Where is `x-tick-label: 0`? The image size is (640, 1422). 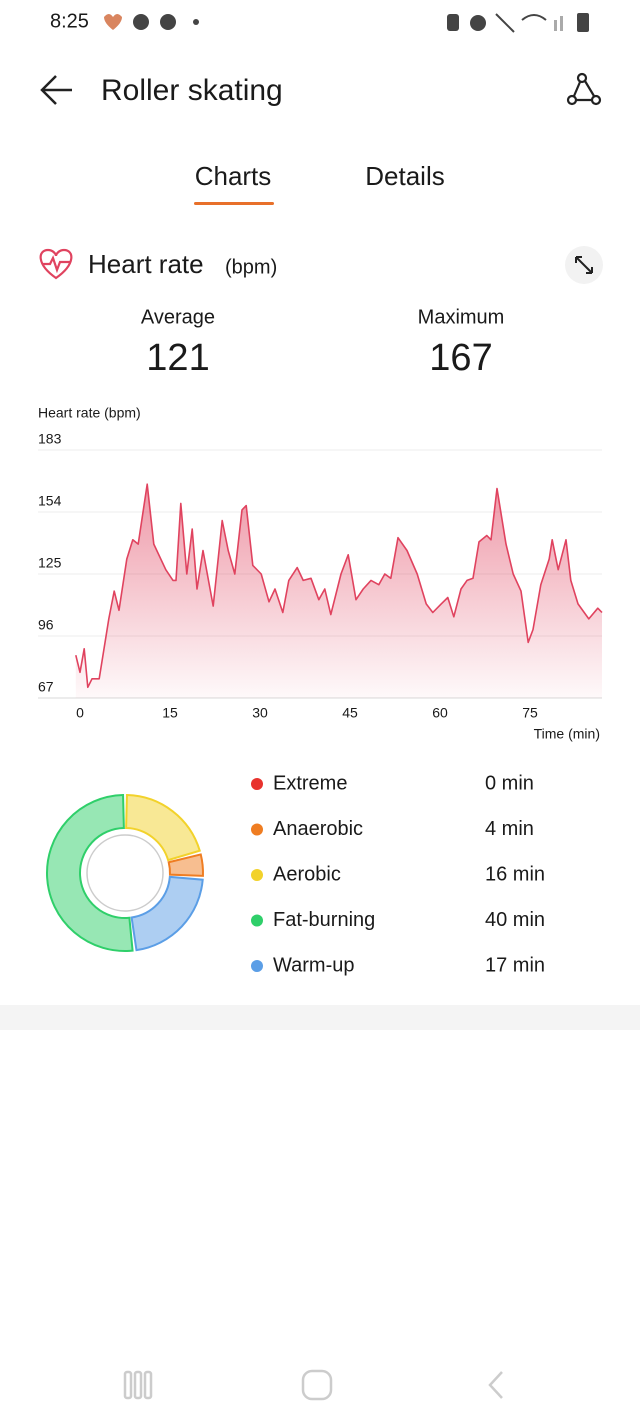
x-tick-label: 0 is located at coordinates (80, 713).